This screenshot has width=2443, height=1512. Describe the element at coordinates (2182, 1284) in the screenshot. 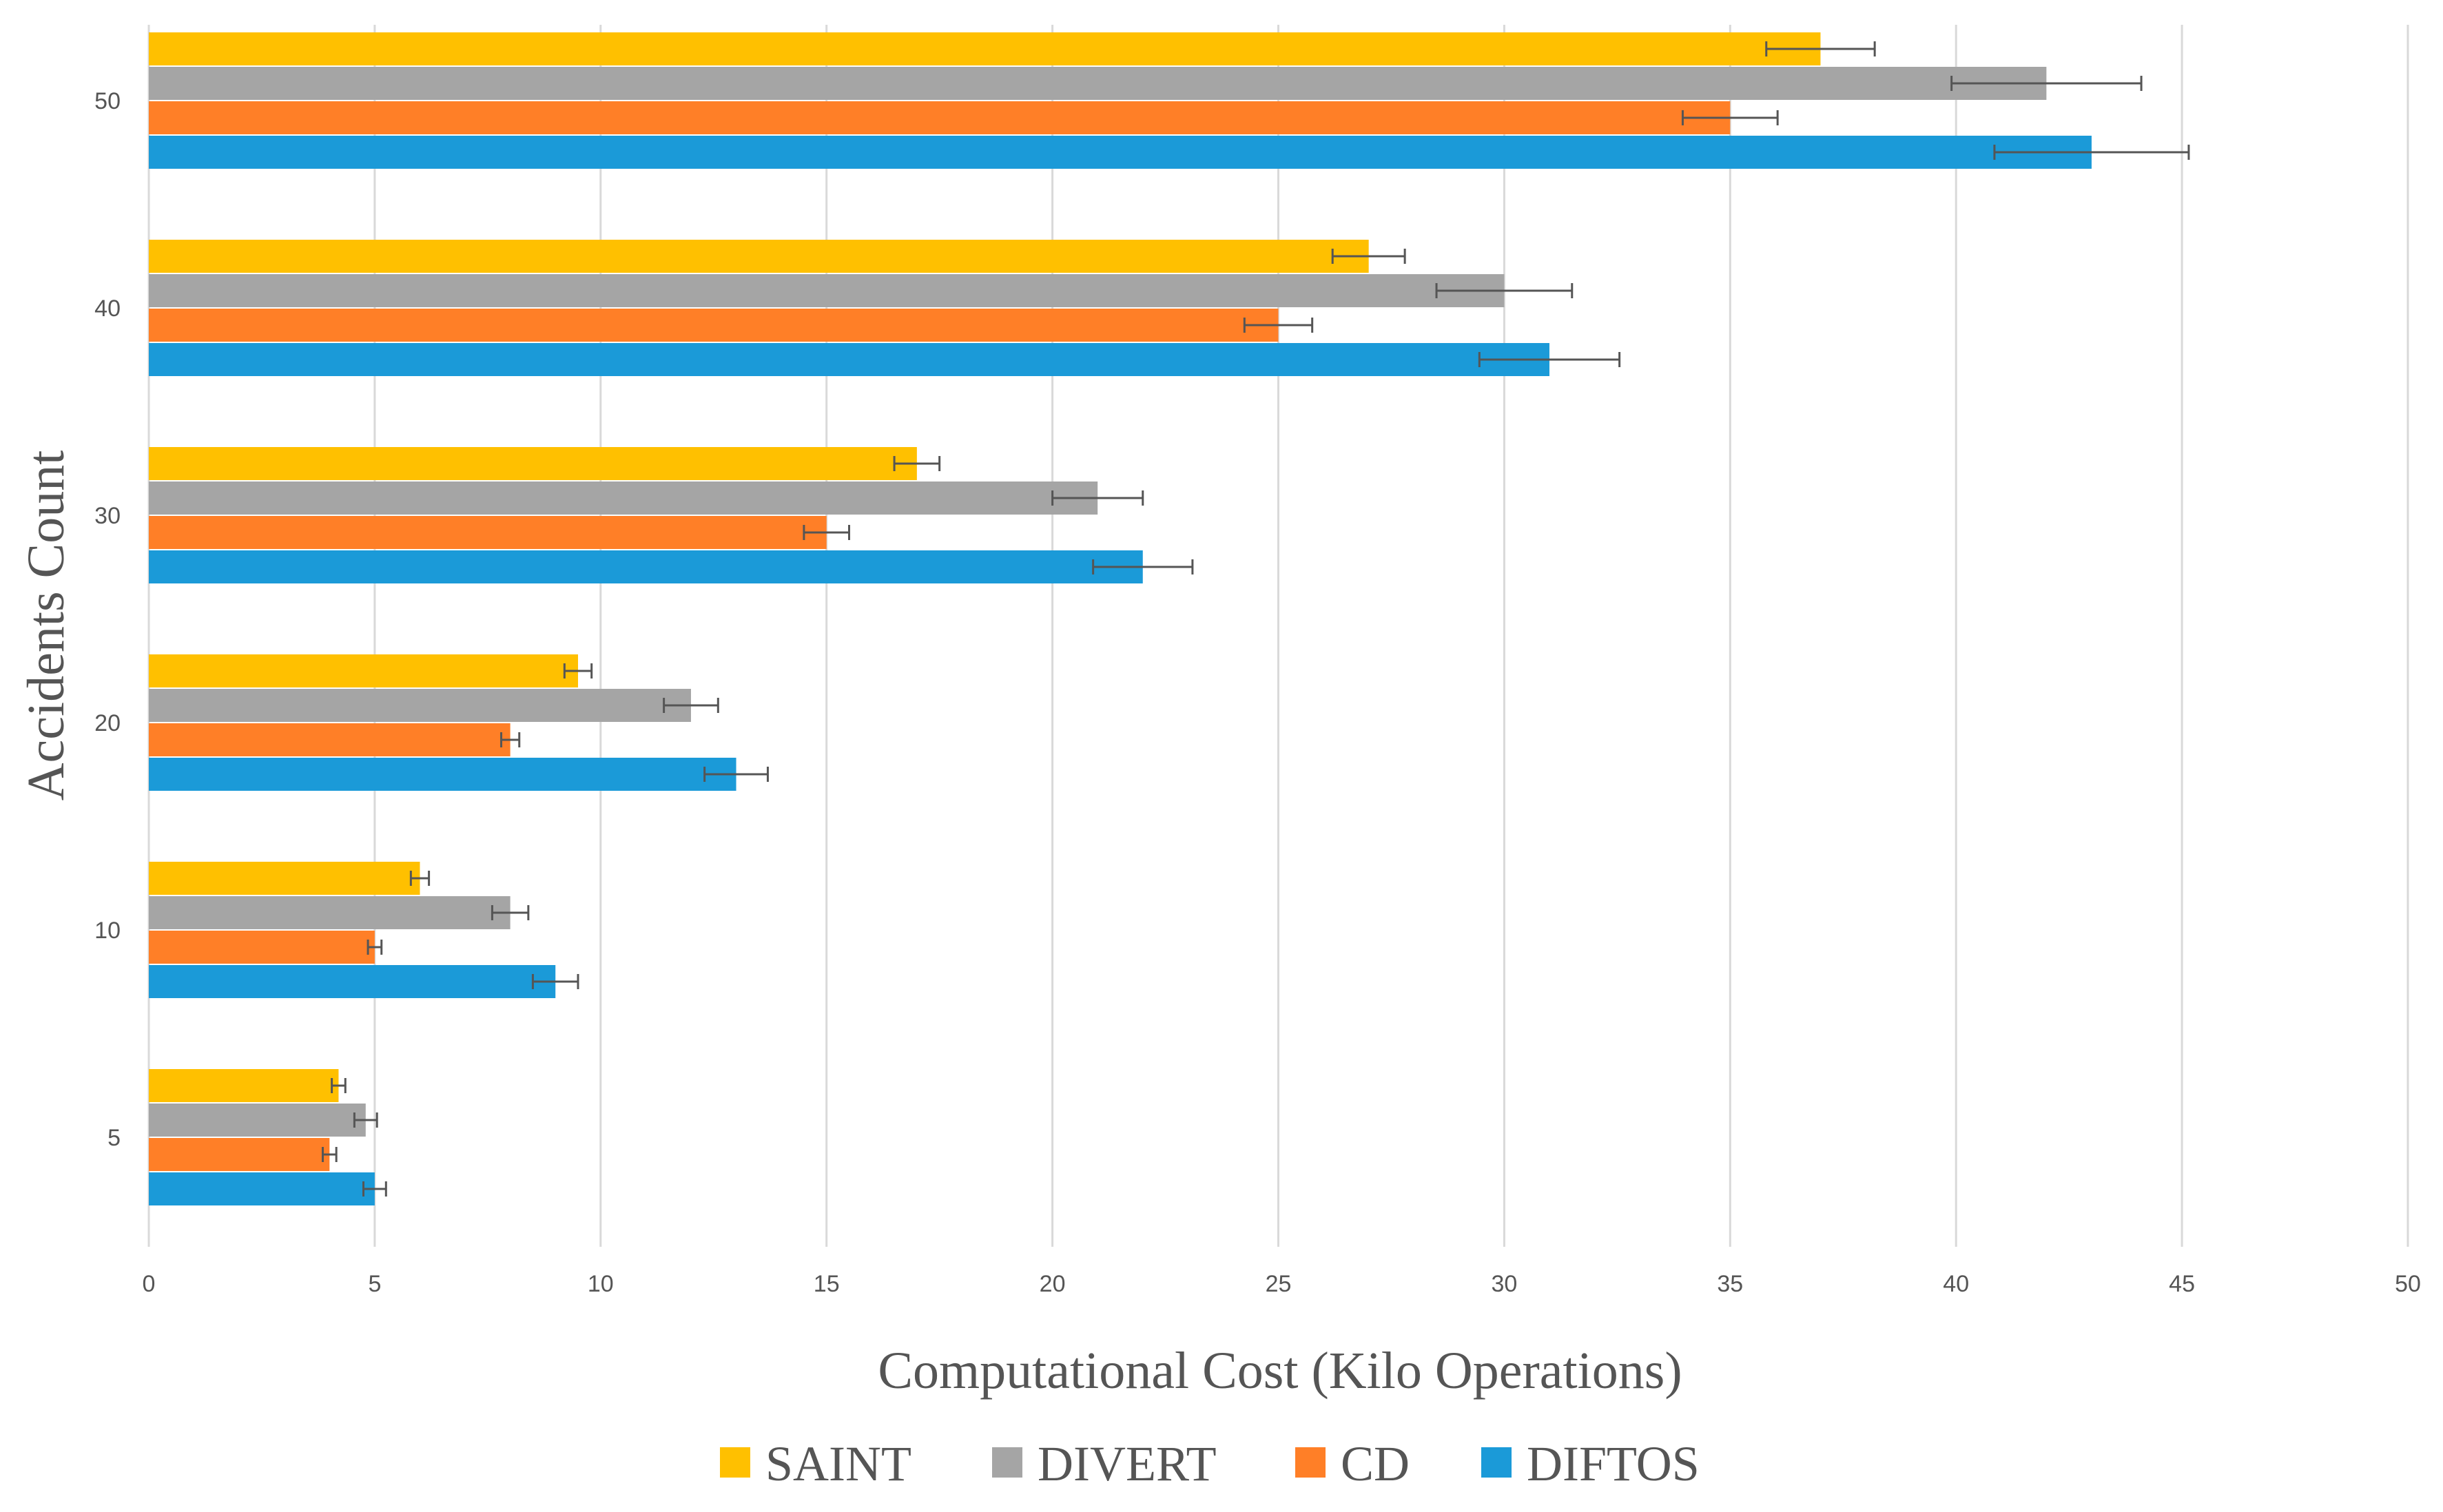

I see `x-tick-label: 45` at that location.